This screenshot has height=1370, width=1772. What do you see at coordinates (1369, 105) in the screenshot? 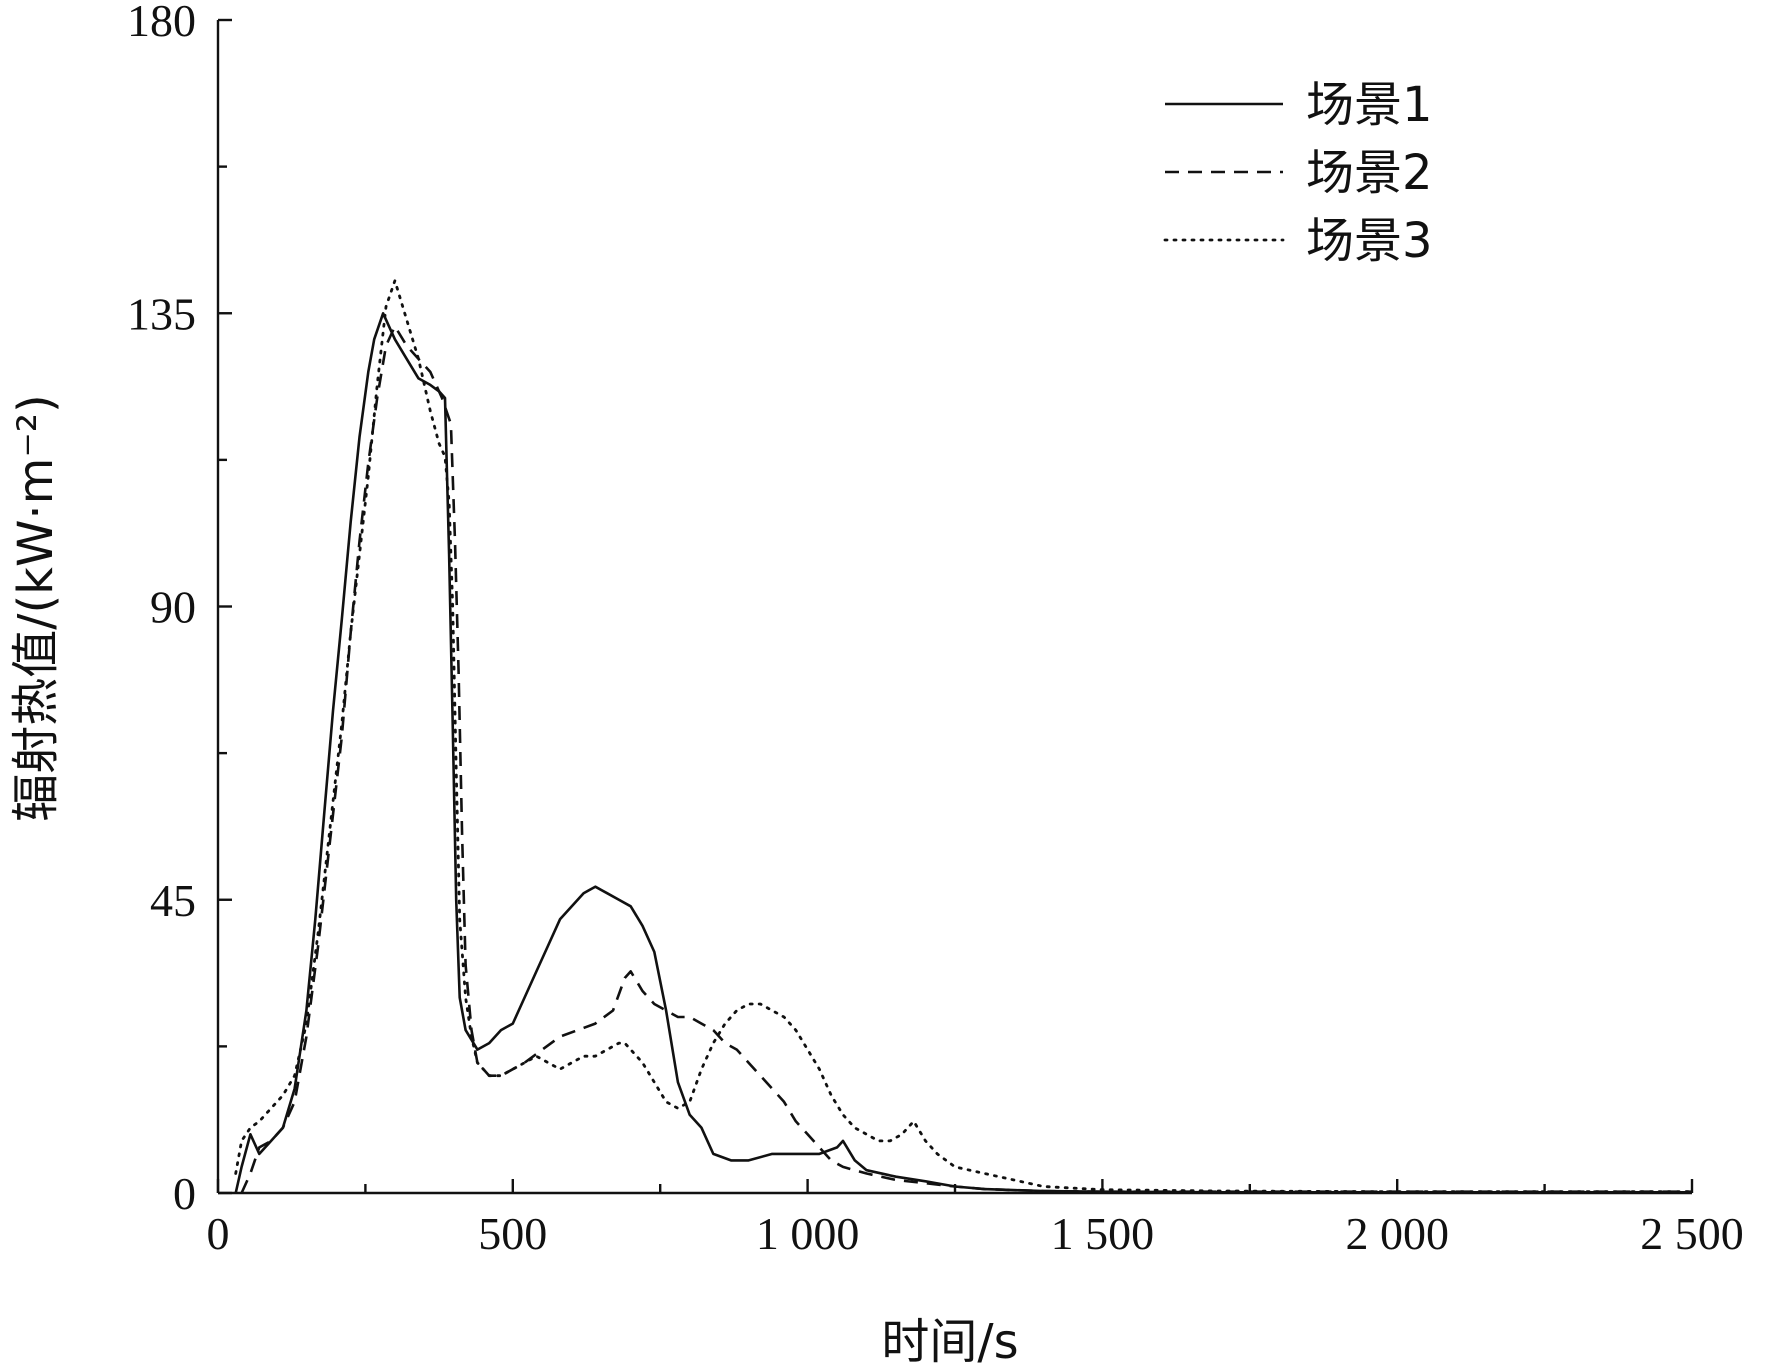
I see `legend-label-1: 场景1` at bounding box center [1369, 105].